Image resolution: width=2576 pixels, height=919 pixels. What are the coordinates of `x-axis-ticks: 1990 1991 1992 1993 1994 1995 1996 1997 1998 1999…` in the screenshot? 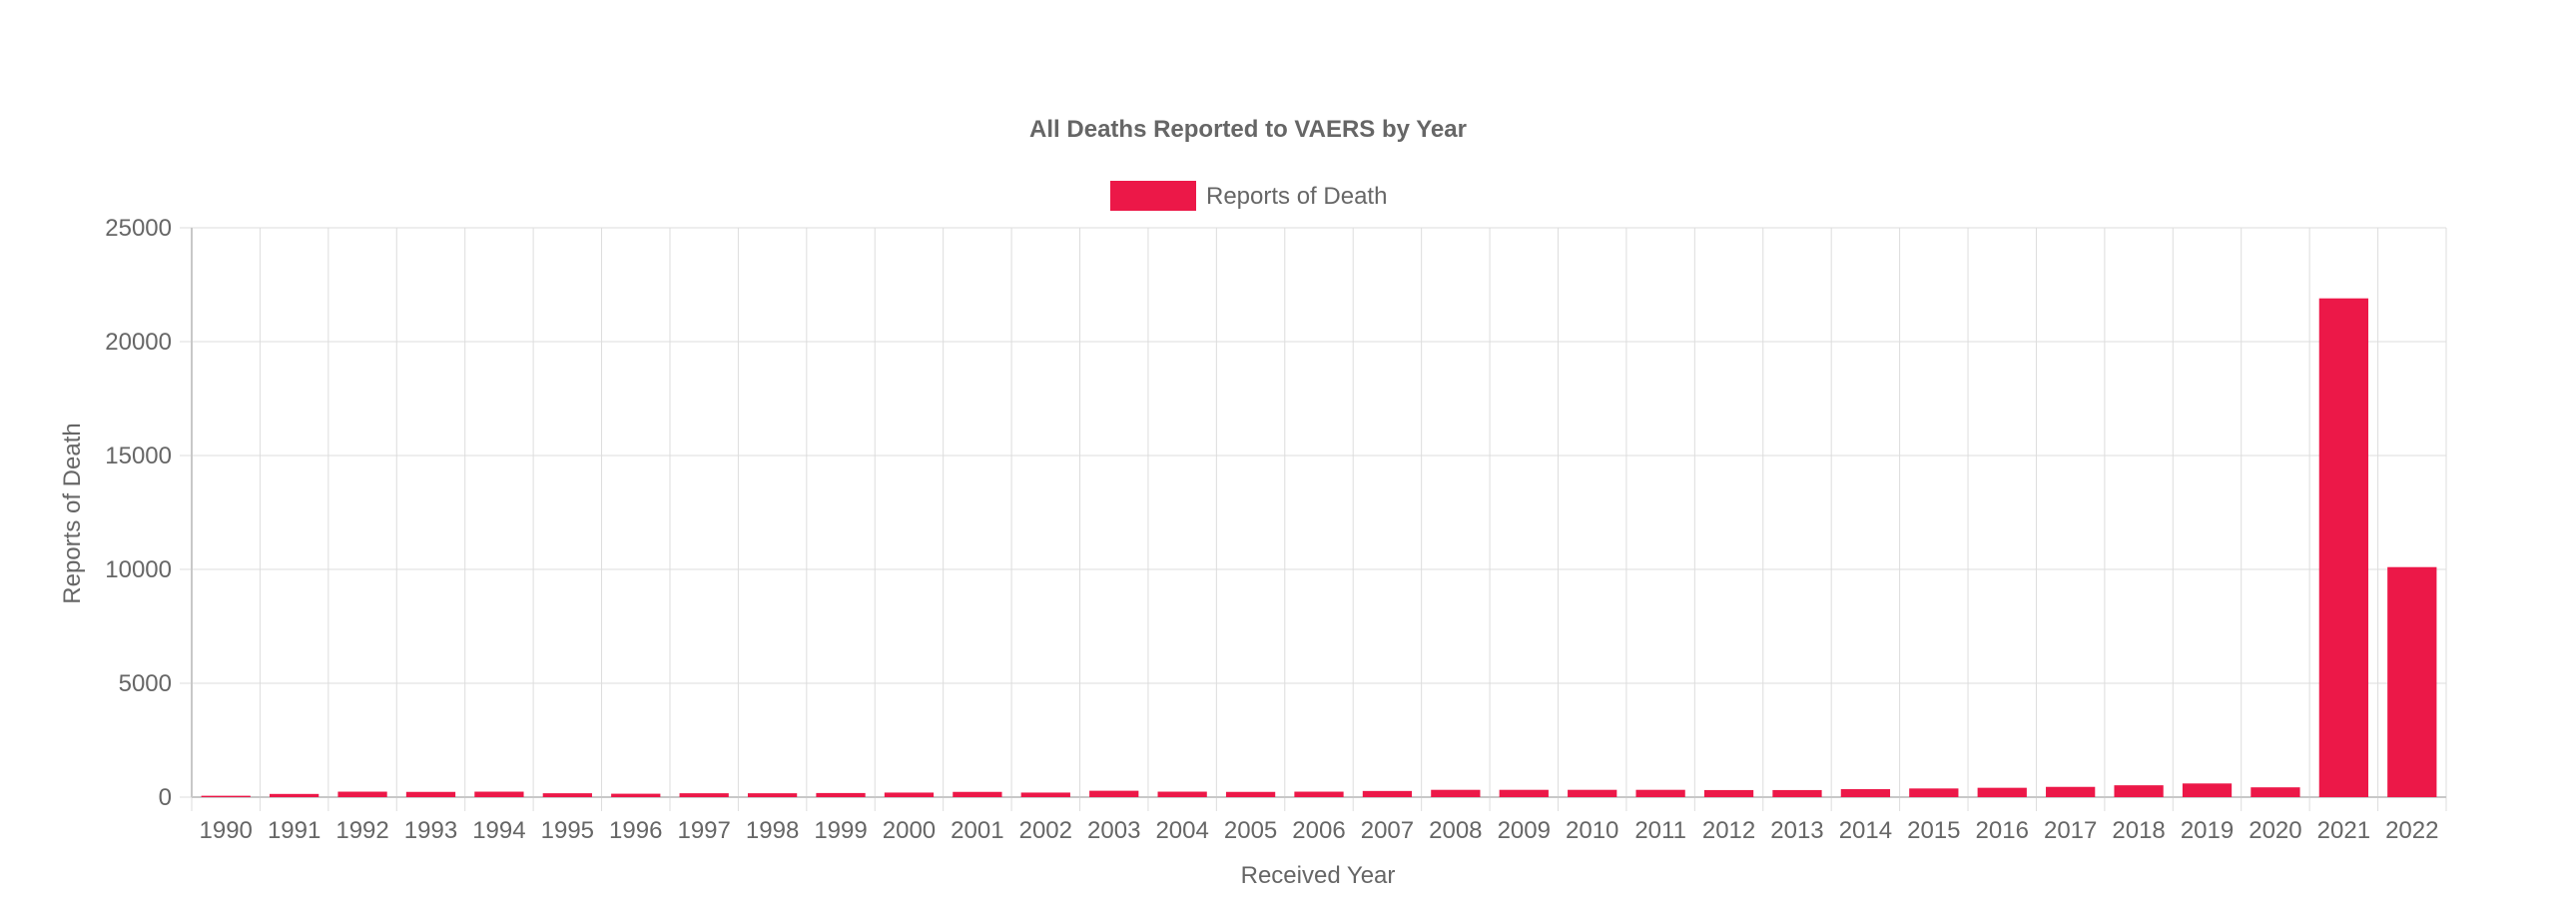 It's located at (1319, 830).